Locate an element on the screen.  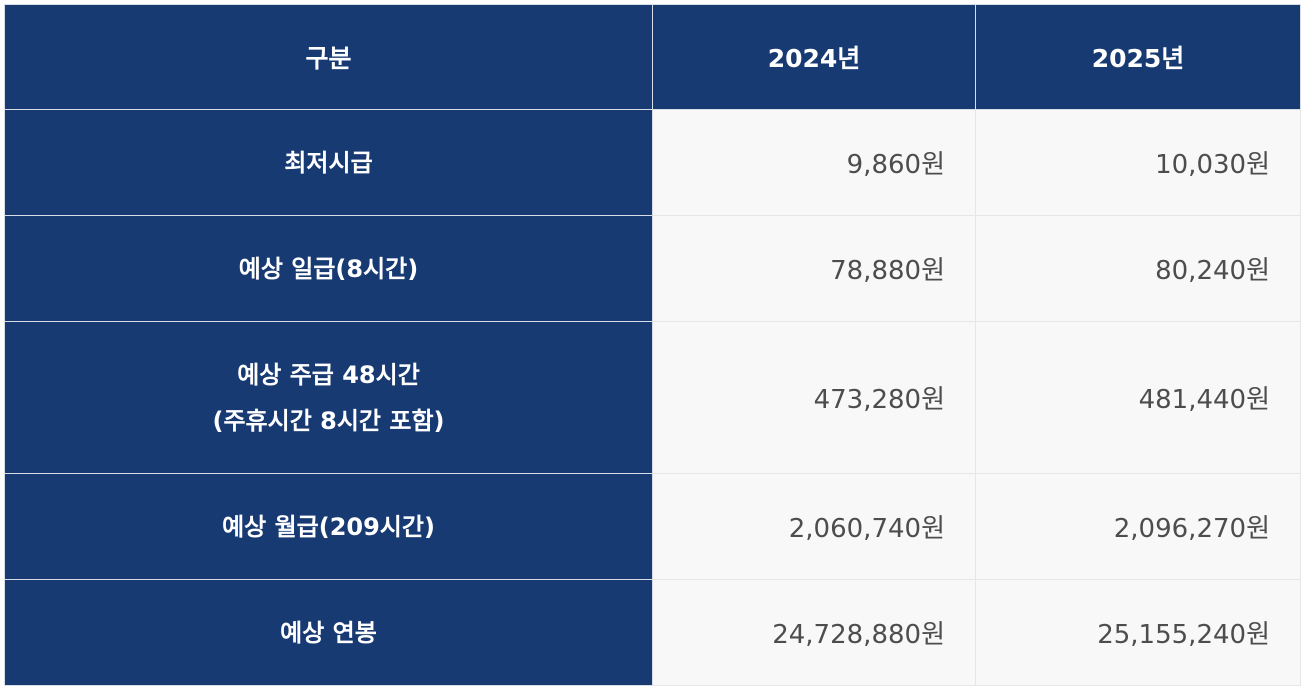
cell-2025: 80,240원 is located at coordinates (1138, 268).